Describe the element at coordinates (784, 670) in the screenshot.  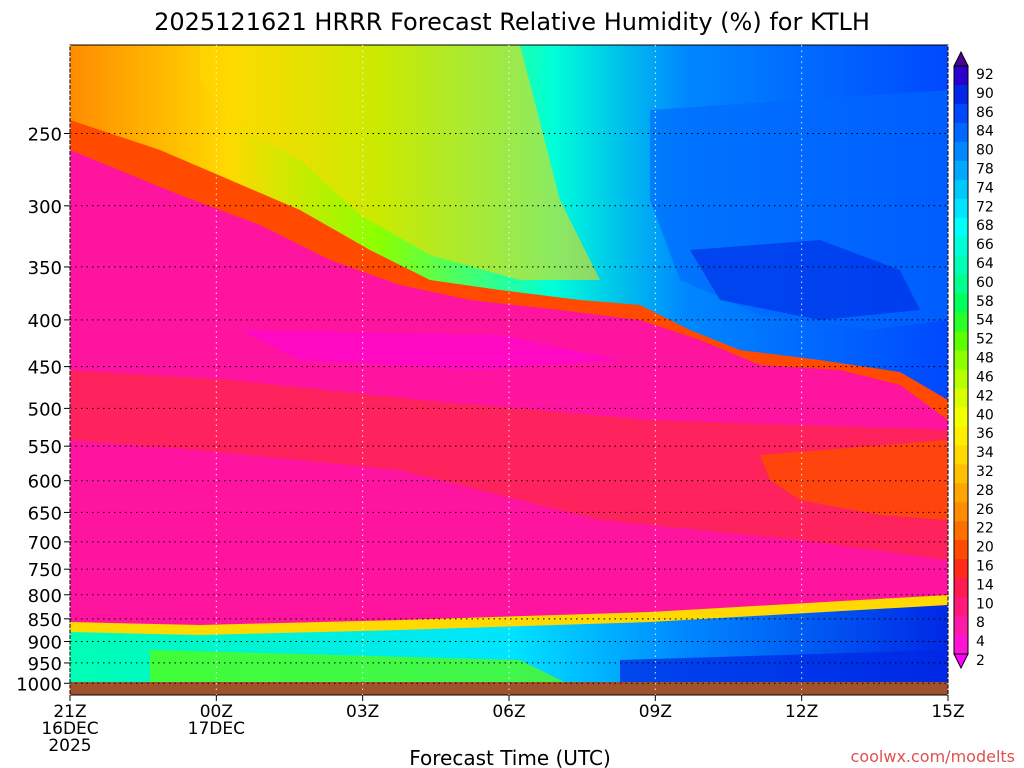
I see `rh-field-low-darkblue` at that location.